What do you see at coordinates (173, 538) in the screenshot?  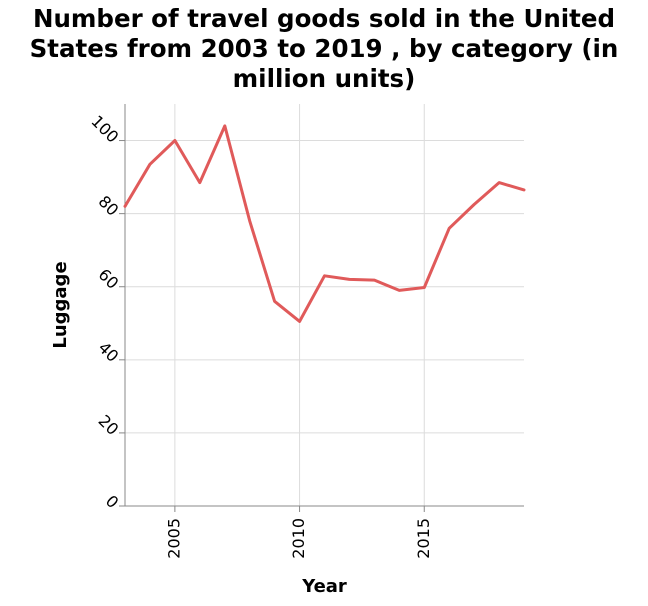 I see `x-tick-label: 2005` at bounding box center [173, 538].